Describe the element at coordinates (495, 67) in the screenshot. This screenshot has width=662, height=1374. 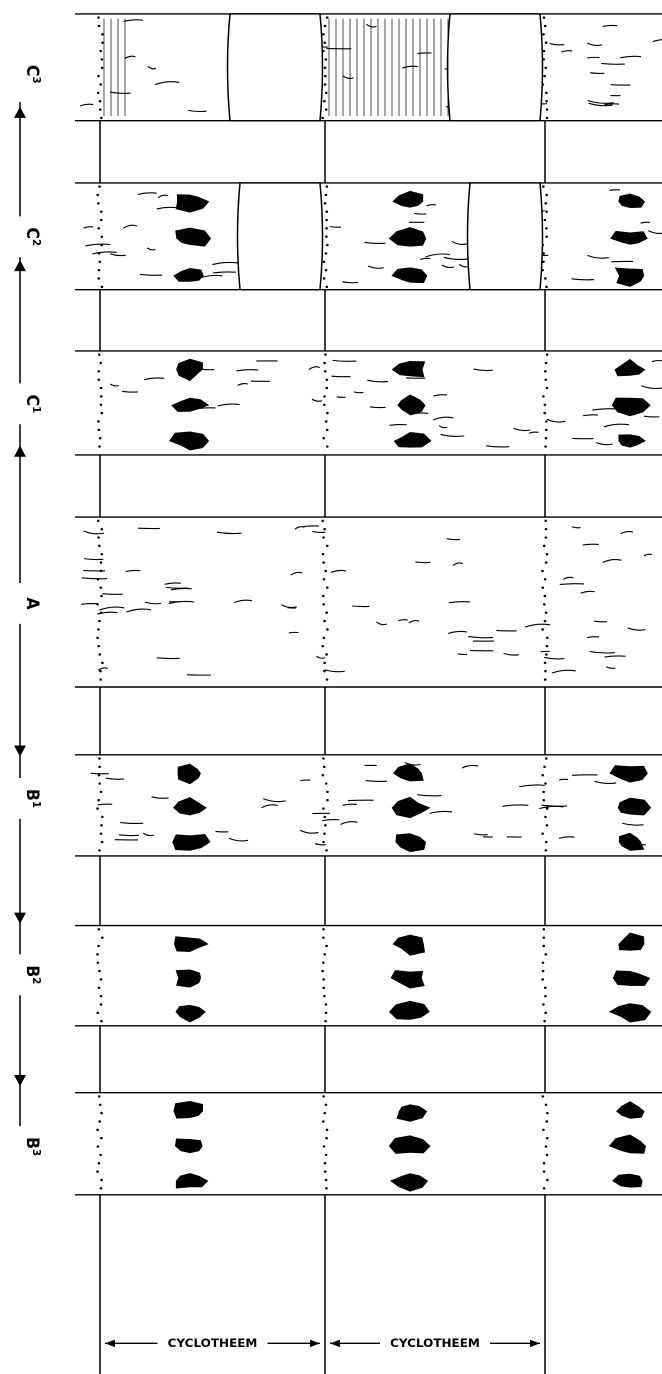
I see `block` at that location.